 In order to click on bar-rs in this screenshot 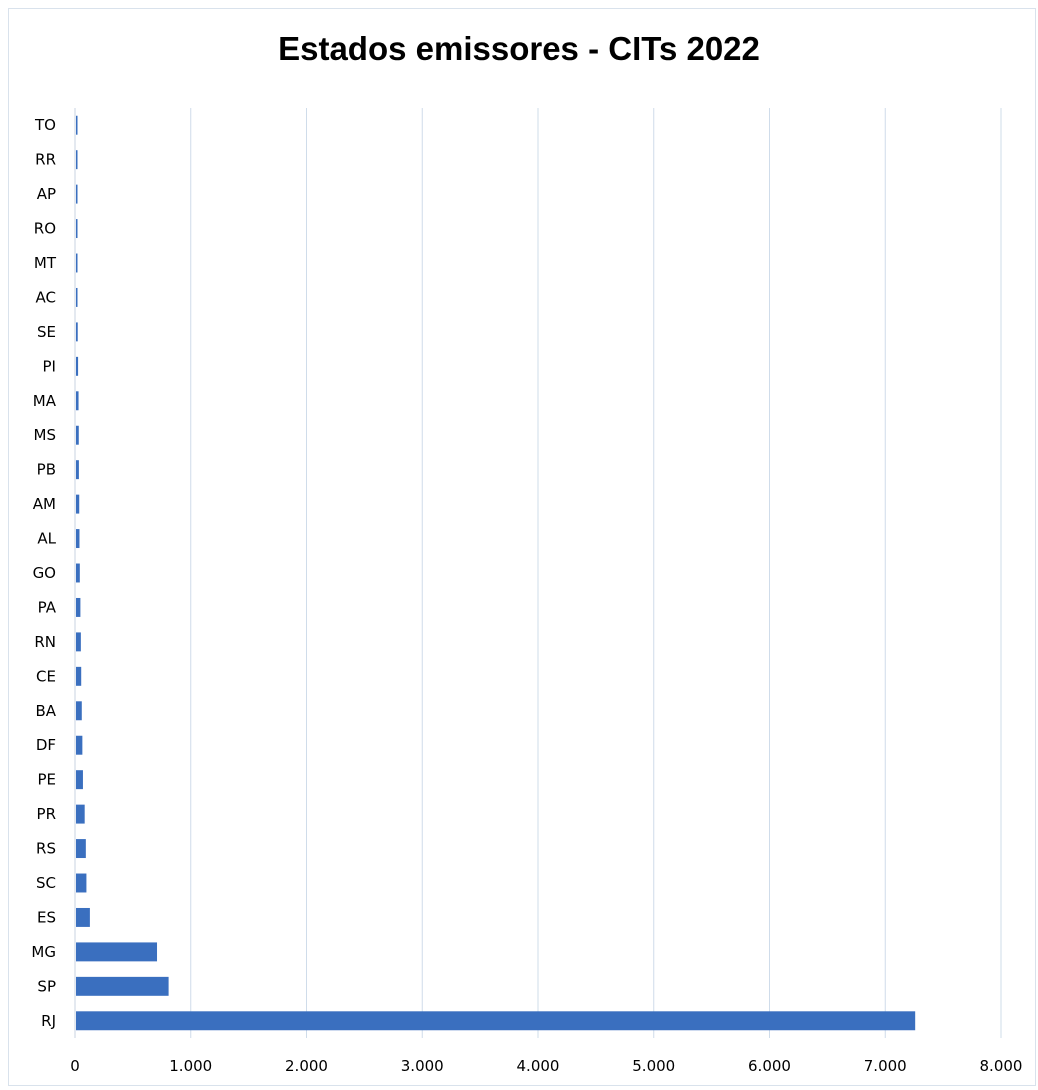, I will do `click(81, 849)`.